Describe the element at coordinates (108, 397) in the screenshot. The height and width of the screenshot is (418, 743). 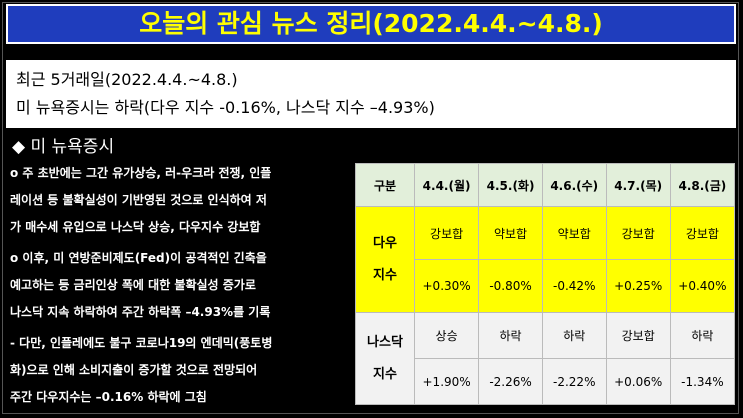
I see `paragraph-line: 주간 다우지수는 –0.16% 하락에 그침` at that location.